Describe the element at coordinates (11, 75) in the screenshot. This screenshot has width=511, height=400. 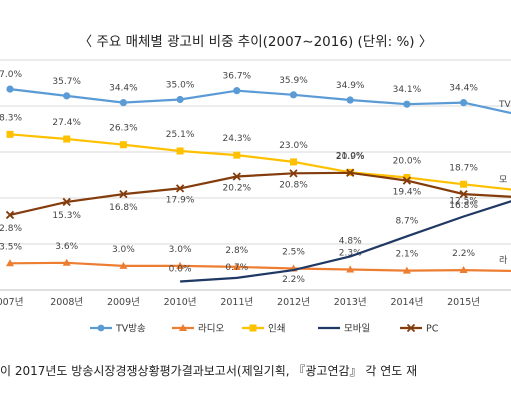
I see `data-label: 7.0%` at that location.